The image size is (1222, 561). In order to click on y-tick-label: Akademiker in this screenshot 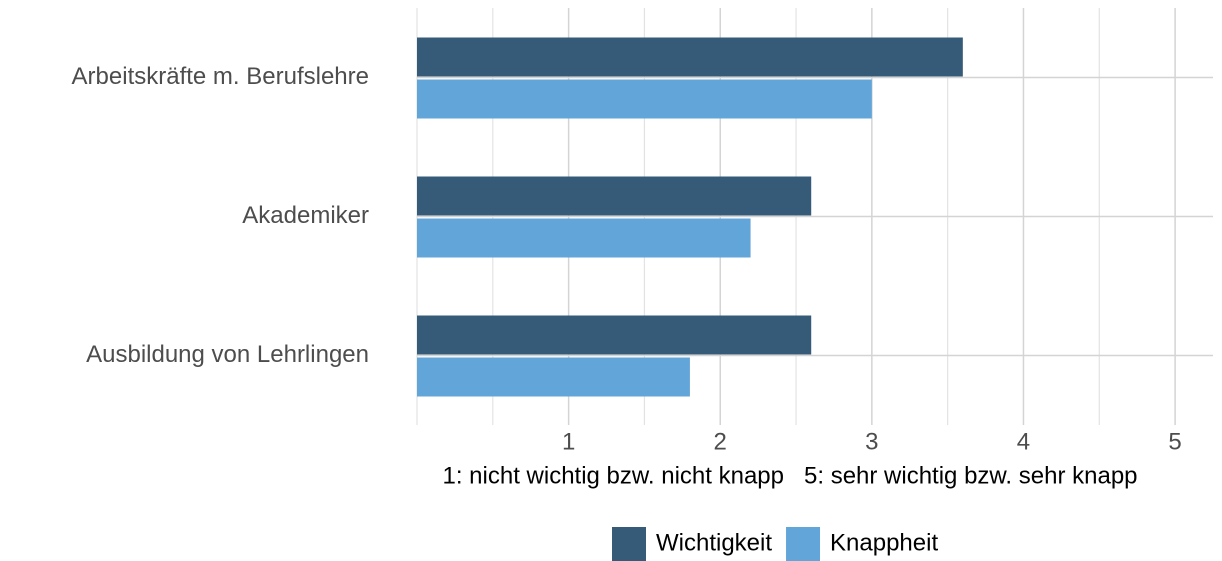, I will do `click(305, 215)`.